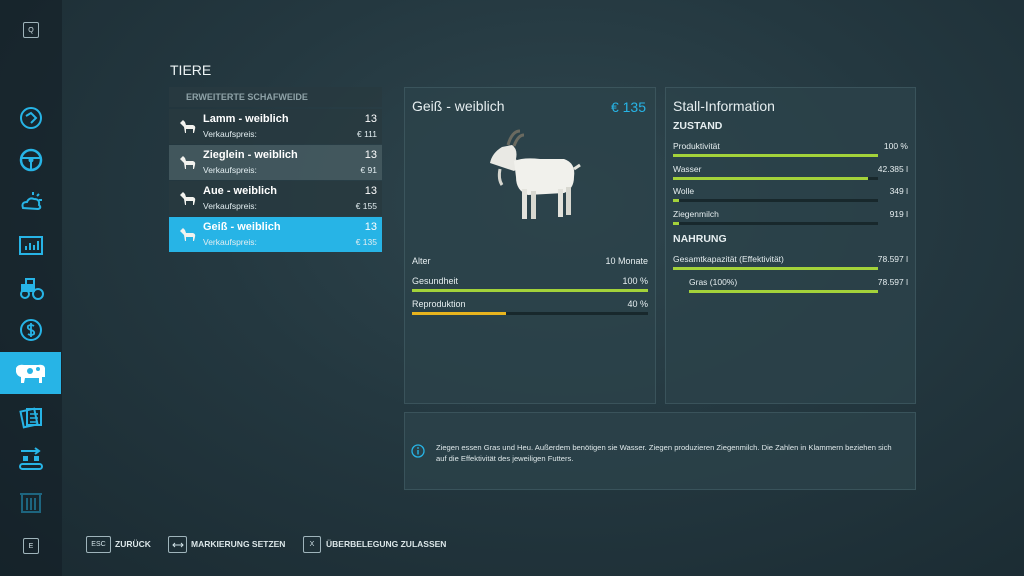 The width and height of the screenshot is (1024, 576). What do you see at coordinates (698, 126) in the screenshot?
I see `section-heading: ZUSTAND` at bounding box center [698, 126].